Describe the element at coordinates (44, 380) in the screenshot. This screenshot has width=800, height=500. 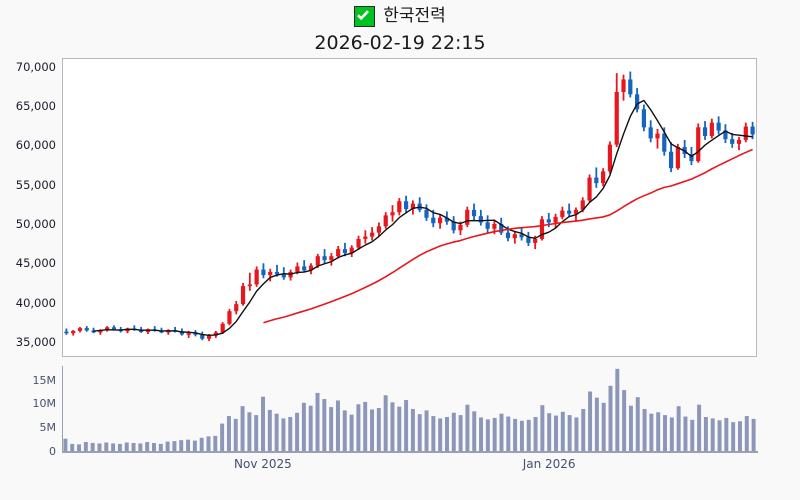
I see `volume-tick-label: 15M` at that location.